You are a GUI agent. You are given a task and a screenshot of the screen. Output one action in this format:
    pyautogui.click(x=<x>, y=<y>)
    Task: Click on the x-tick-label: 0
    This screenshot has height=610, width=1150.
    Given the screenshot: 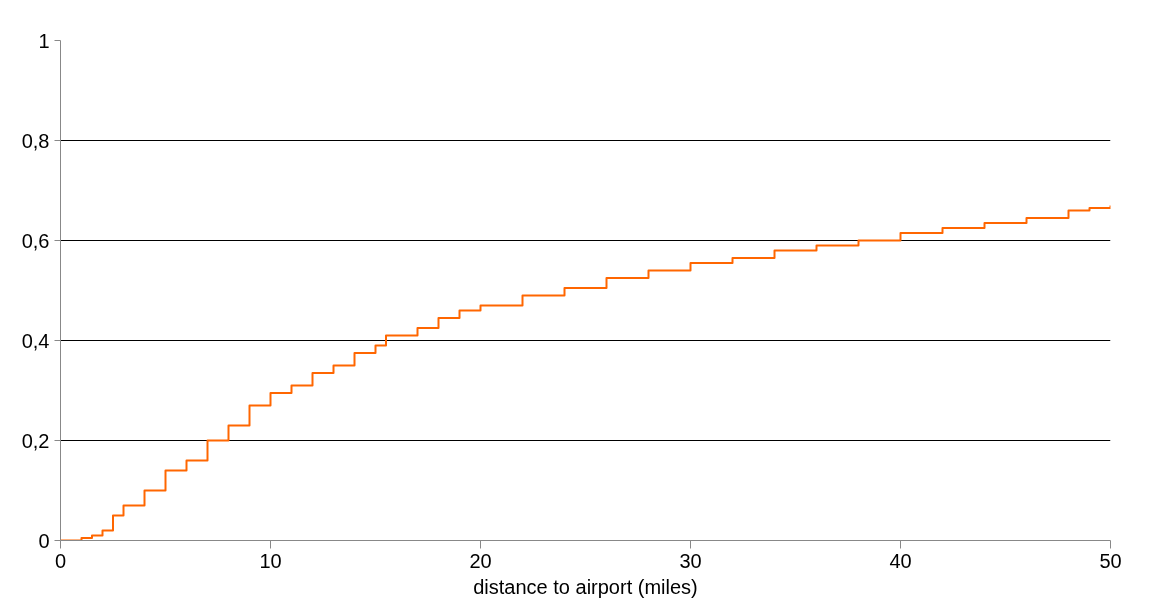 What is the action you would take?
    pyautogui.click(x=60, y=560)
    